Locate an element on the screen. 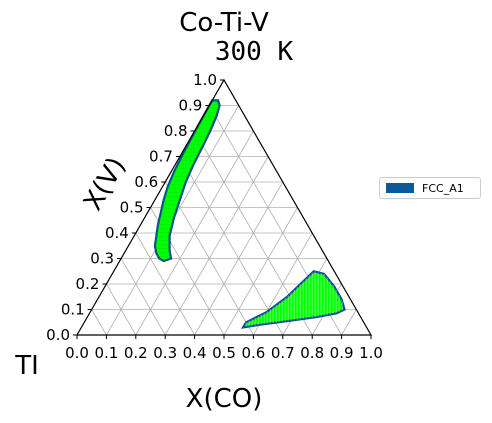 The height and width of the screenshot is (423, 492). x-tick-label: 0.9 is located at coordinates (342, 353).